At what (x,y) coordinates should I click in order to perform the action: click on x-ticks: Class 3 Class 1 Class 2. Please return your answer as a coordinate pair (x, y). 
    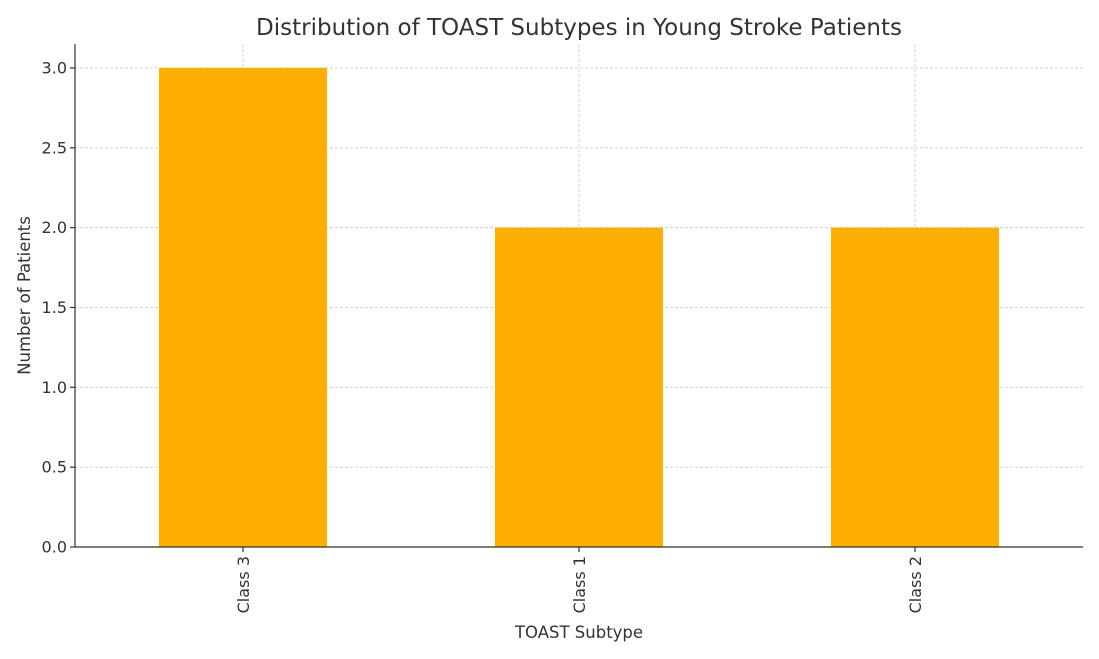
    Looking at the image, I should click on (579, 580).